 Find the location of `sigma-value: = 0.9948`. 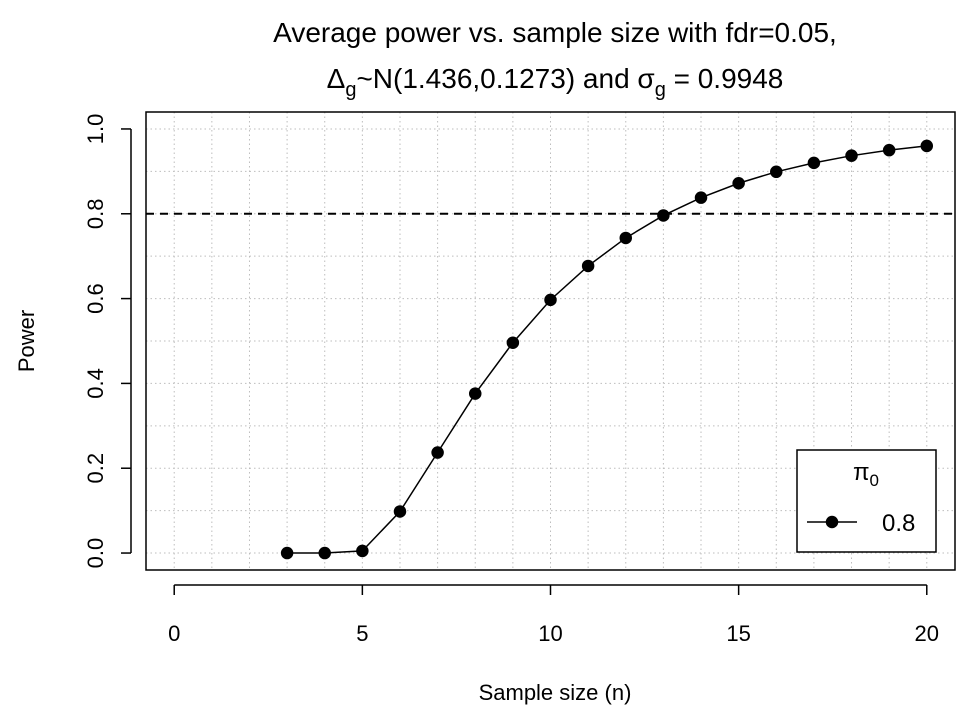

sigma-value: = 0.9948 is located at coordinates (725, 78).